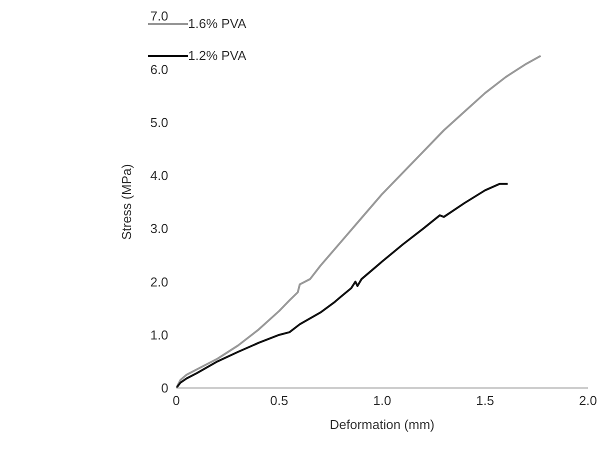 This screenshot has height=451, width=615. Describe the element at coordinates (126, 202) in the screenshot. I see `y-axis-title: Stress (MPa)` at that location.